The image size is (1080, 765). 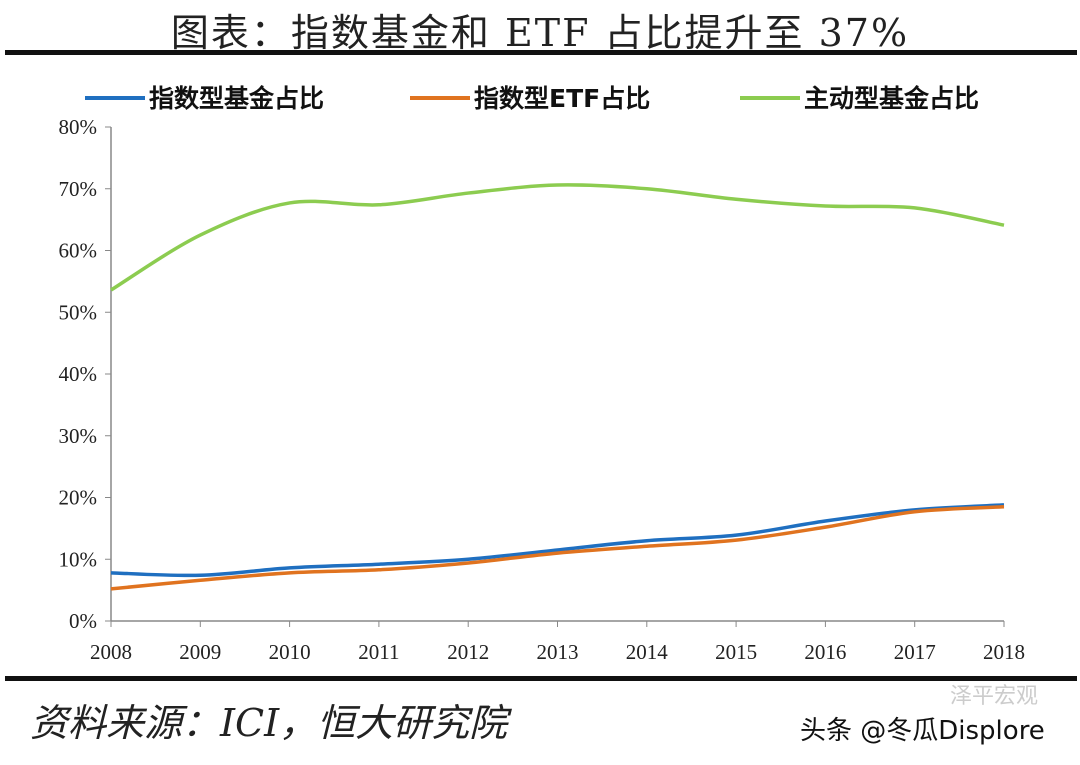 What do you see at coordinates (541, 52) in the screenshot?
I see `top-divider` at bounding box center [541, 52].